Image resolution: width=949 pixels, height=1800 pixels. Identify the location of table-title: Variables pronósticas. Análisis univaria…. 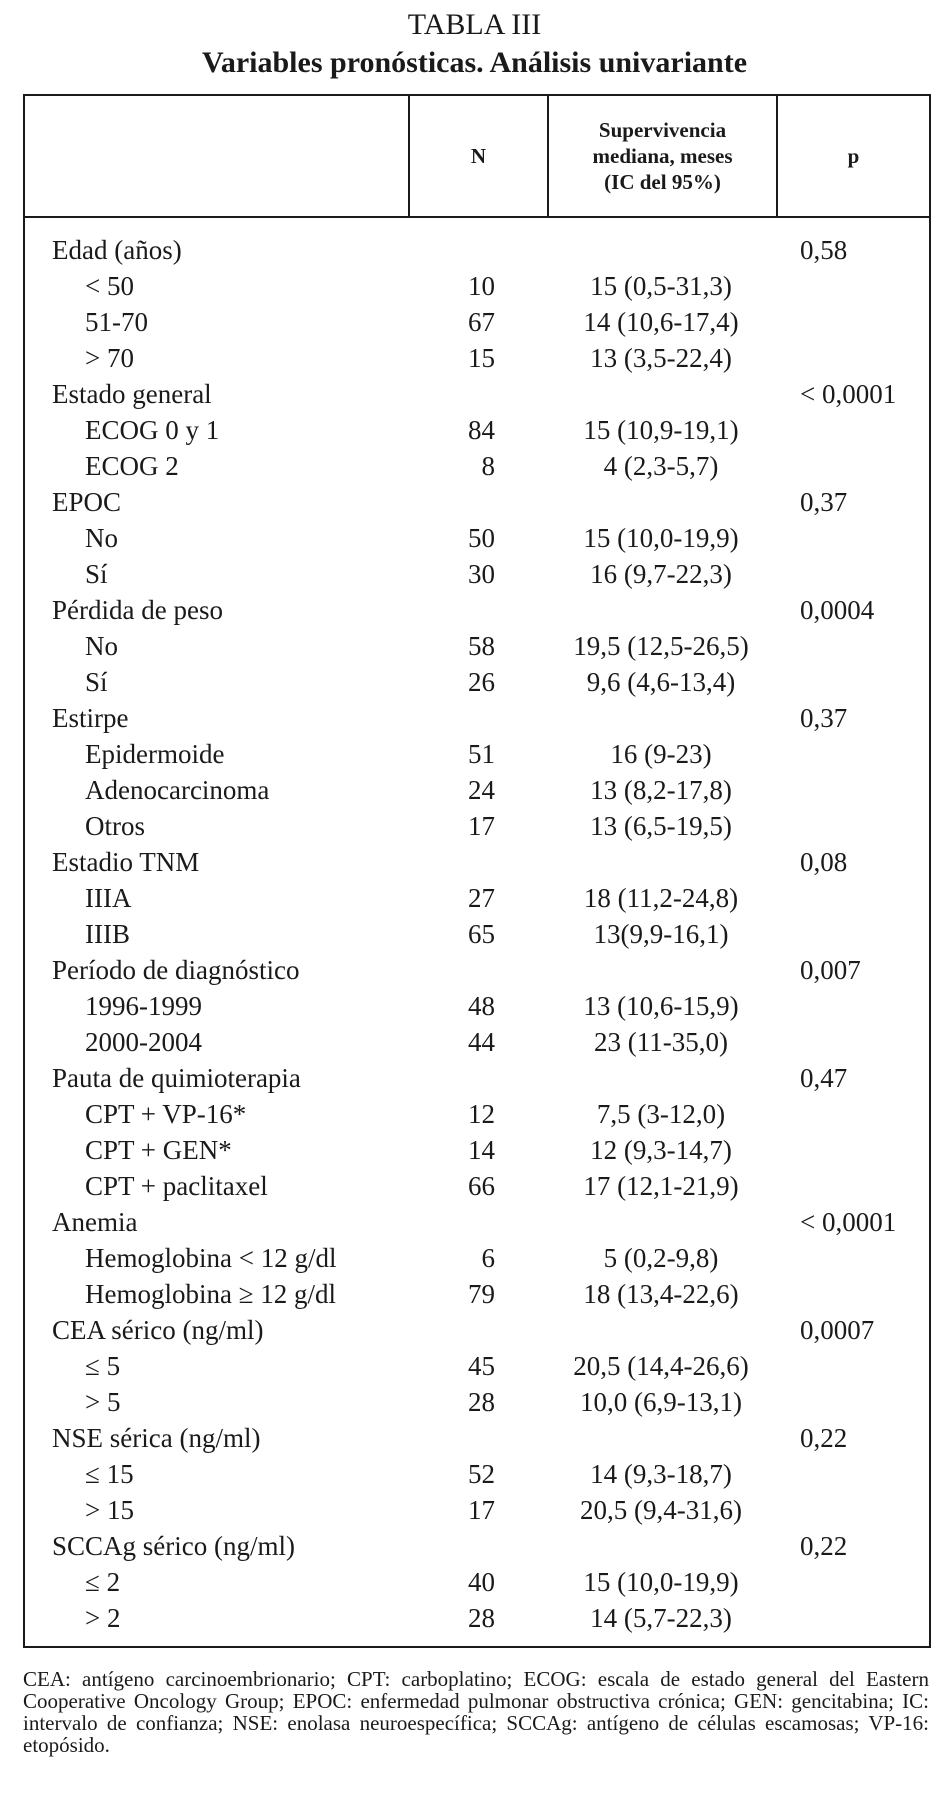
(474, 62).